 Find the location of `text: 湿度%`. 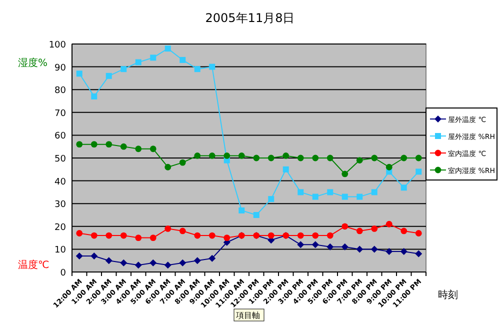

text: 湿度% is located at coordinates (33, 63).